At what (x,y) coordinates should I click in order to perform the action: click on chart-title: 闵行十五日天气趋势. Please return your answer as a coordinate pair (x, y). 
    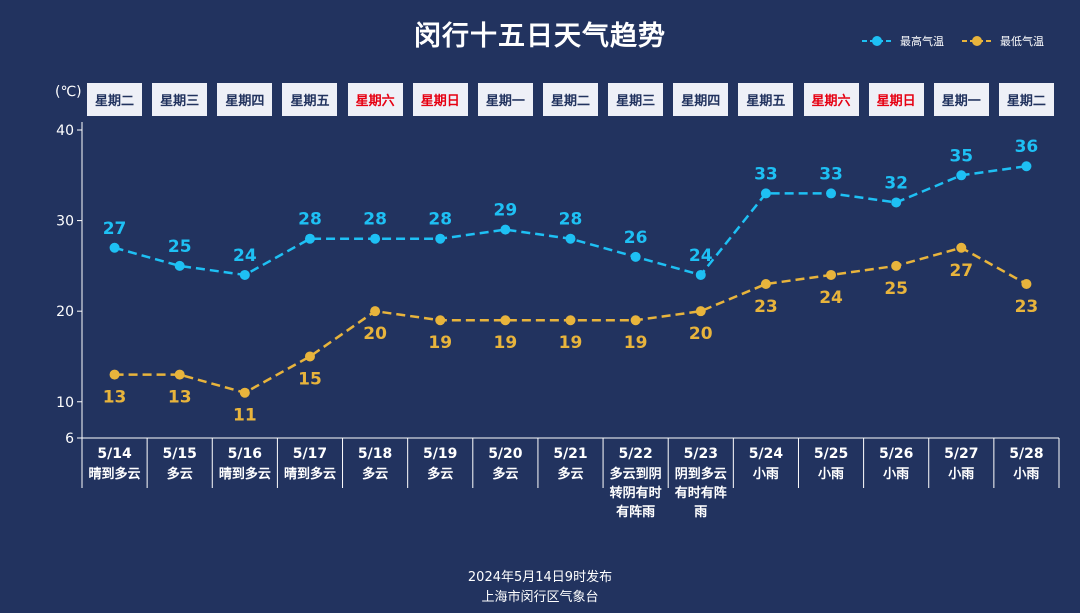
    Looking at the image, I should click on (540, 36).